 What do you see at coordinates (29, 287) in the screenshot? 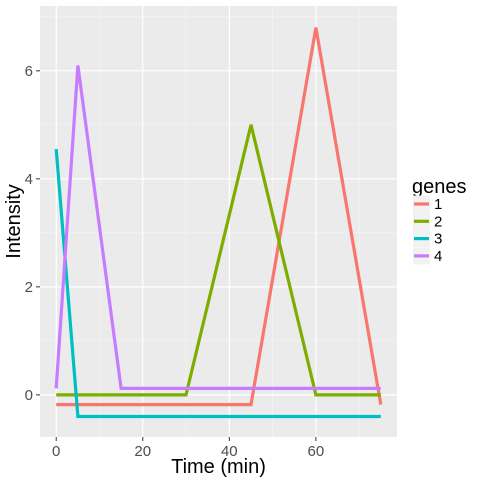
I see `y-tick-label: 2` at bounding box center [29, 287].